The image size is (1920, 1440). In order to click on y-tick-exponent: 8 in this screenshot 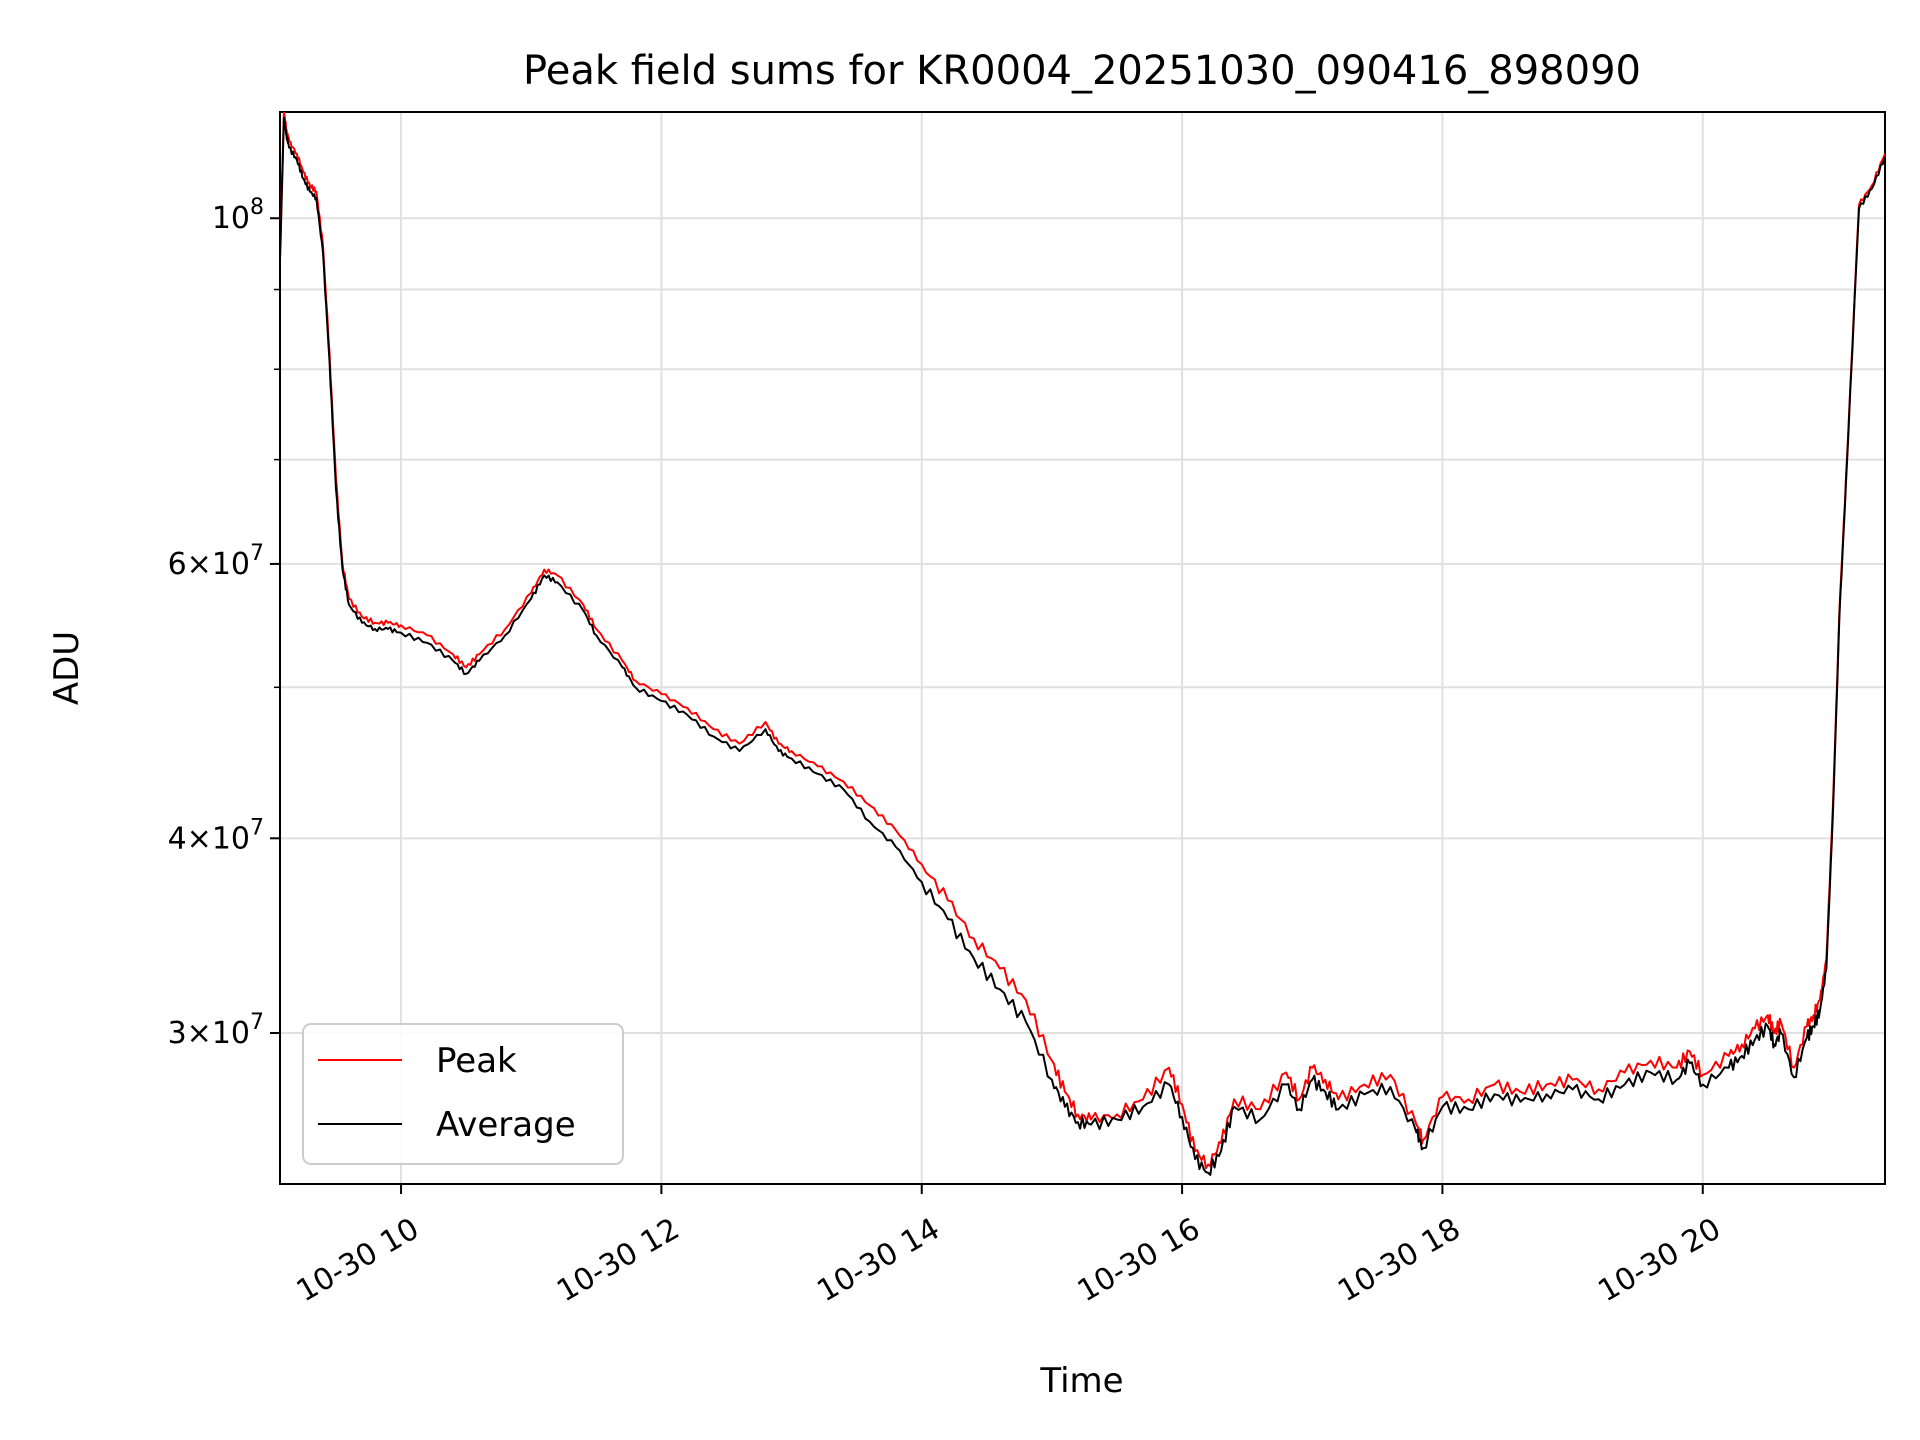, I will do `click(257, 207)`.